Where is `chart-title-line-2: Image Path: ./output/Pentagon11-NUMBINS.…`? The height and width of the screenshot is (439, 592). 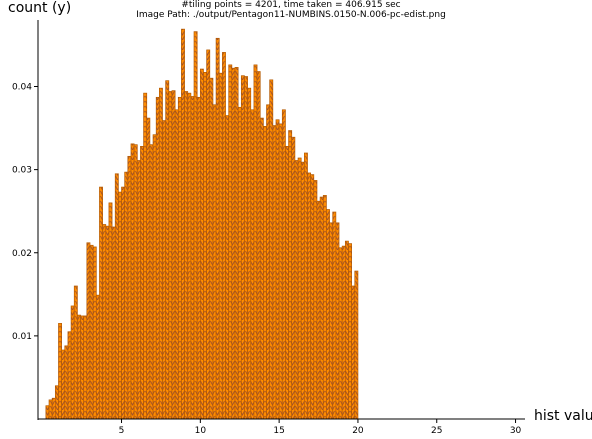 chart-title-line-2: Image Path: ./output/Pentagon11-NUMBINS.… is located at coordinates (291, 15).